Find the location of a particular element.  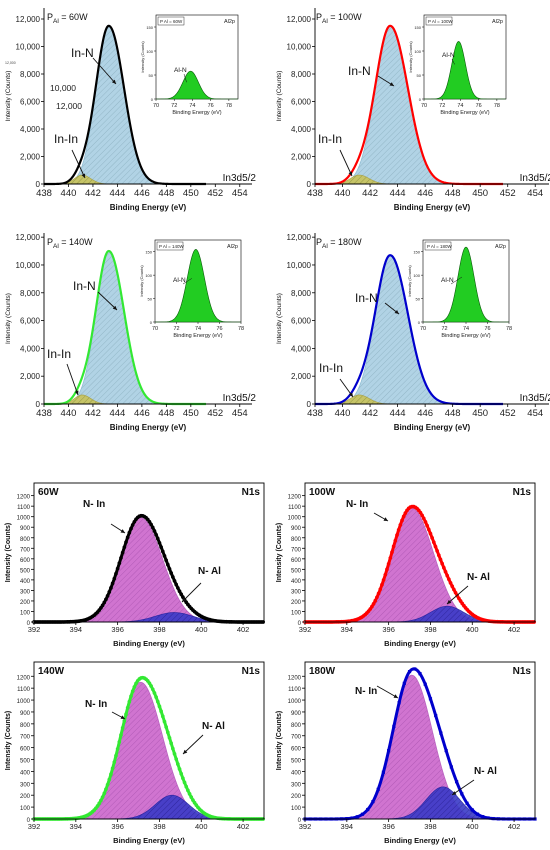

inset-header-box is located at coordinates (171, 21).